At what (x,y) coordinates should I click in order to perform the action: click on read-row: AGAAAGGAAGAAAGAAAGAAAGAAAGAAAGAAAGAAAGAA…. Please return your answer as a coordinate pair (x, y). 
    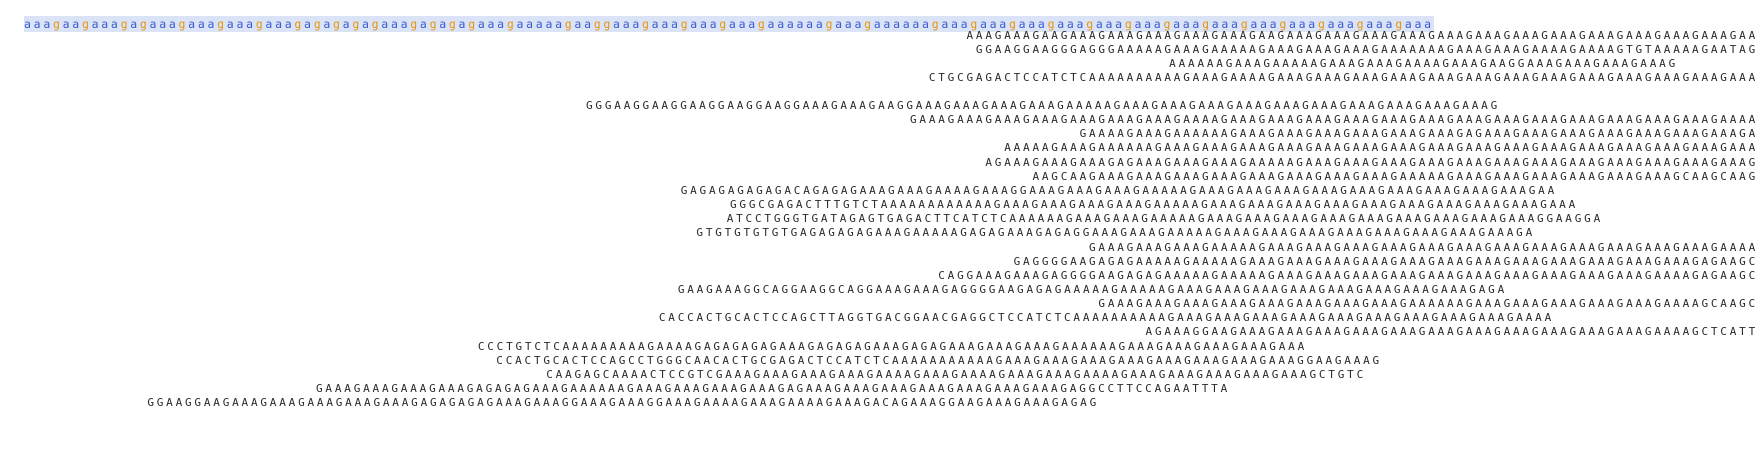
    Looking at the image, I should click on (1451, 331).